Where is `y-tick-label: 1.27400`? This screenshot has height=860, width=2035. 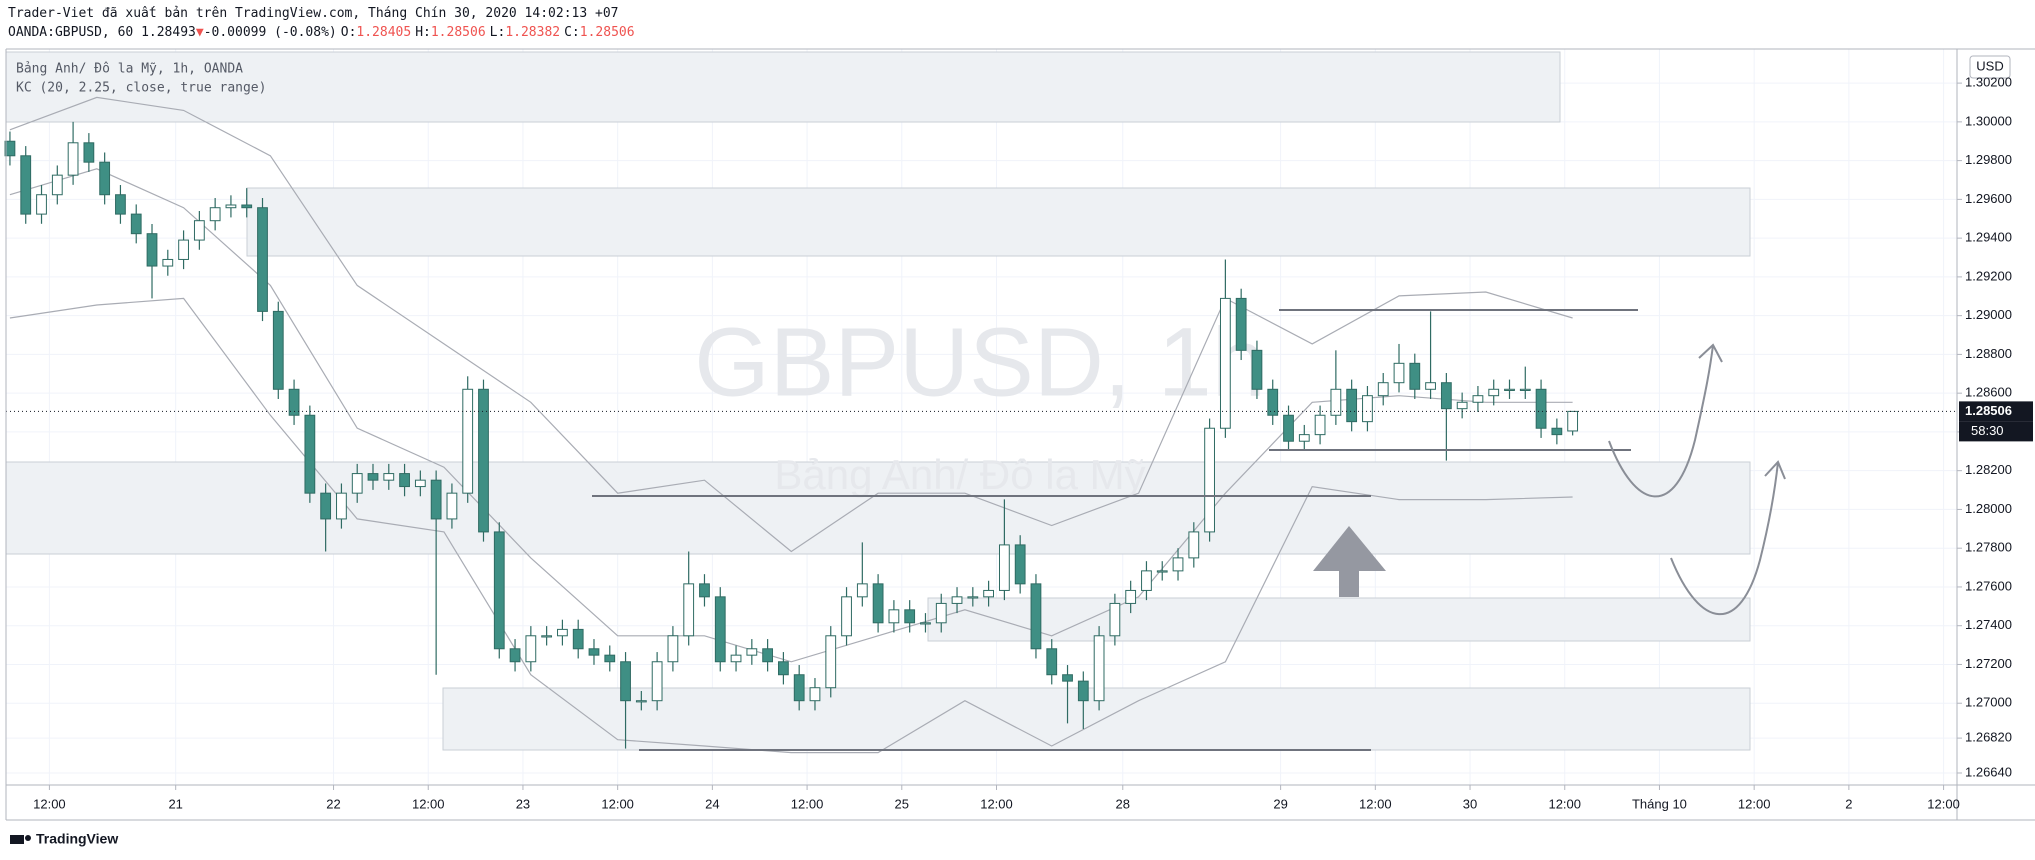 y-tick-label: 1.27400 is located at coordinates (1988, 624).